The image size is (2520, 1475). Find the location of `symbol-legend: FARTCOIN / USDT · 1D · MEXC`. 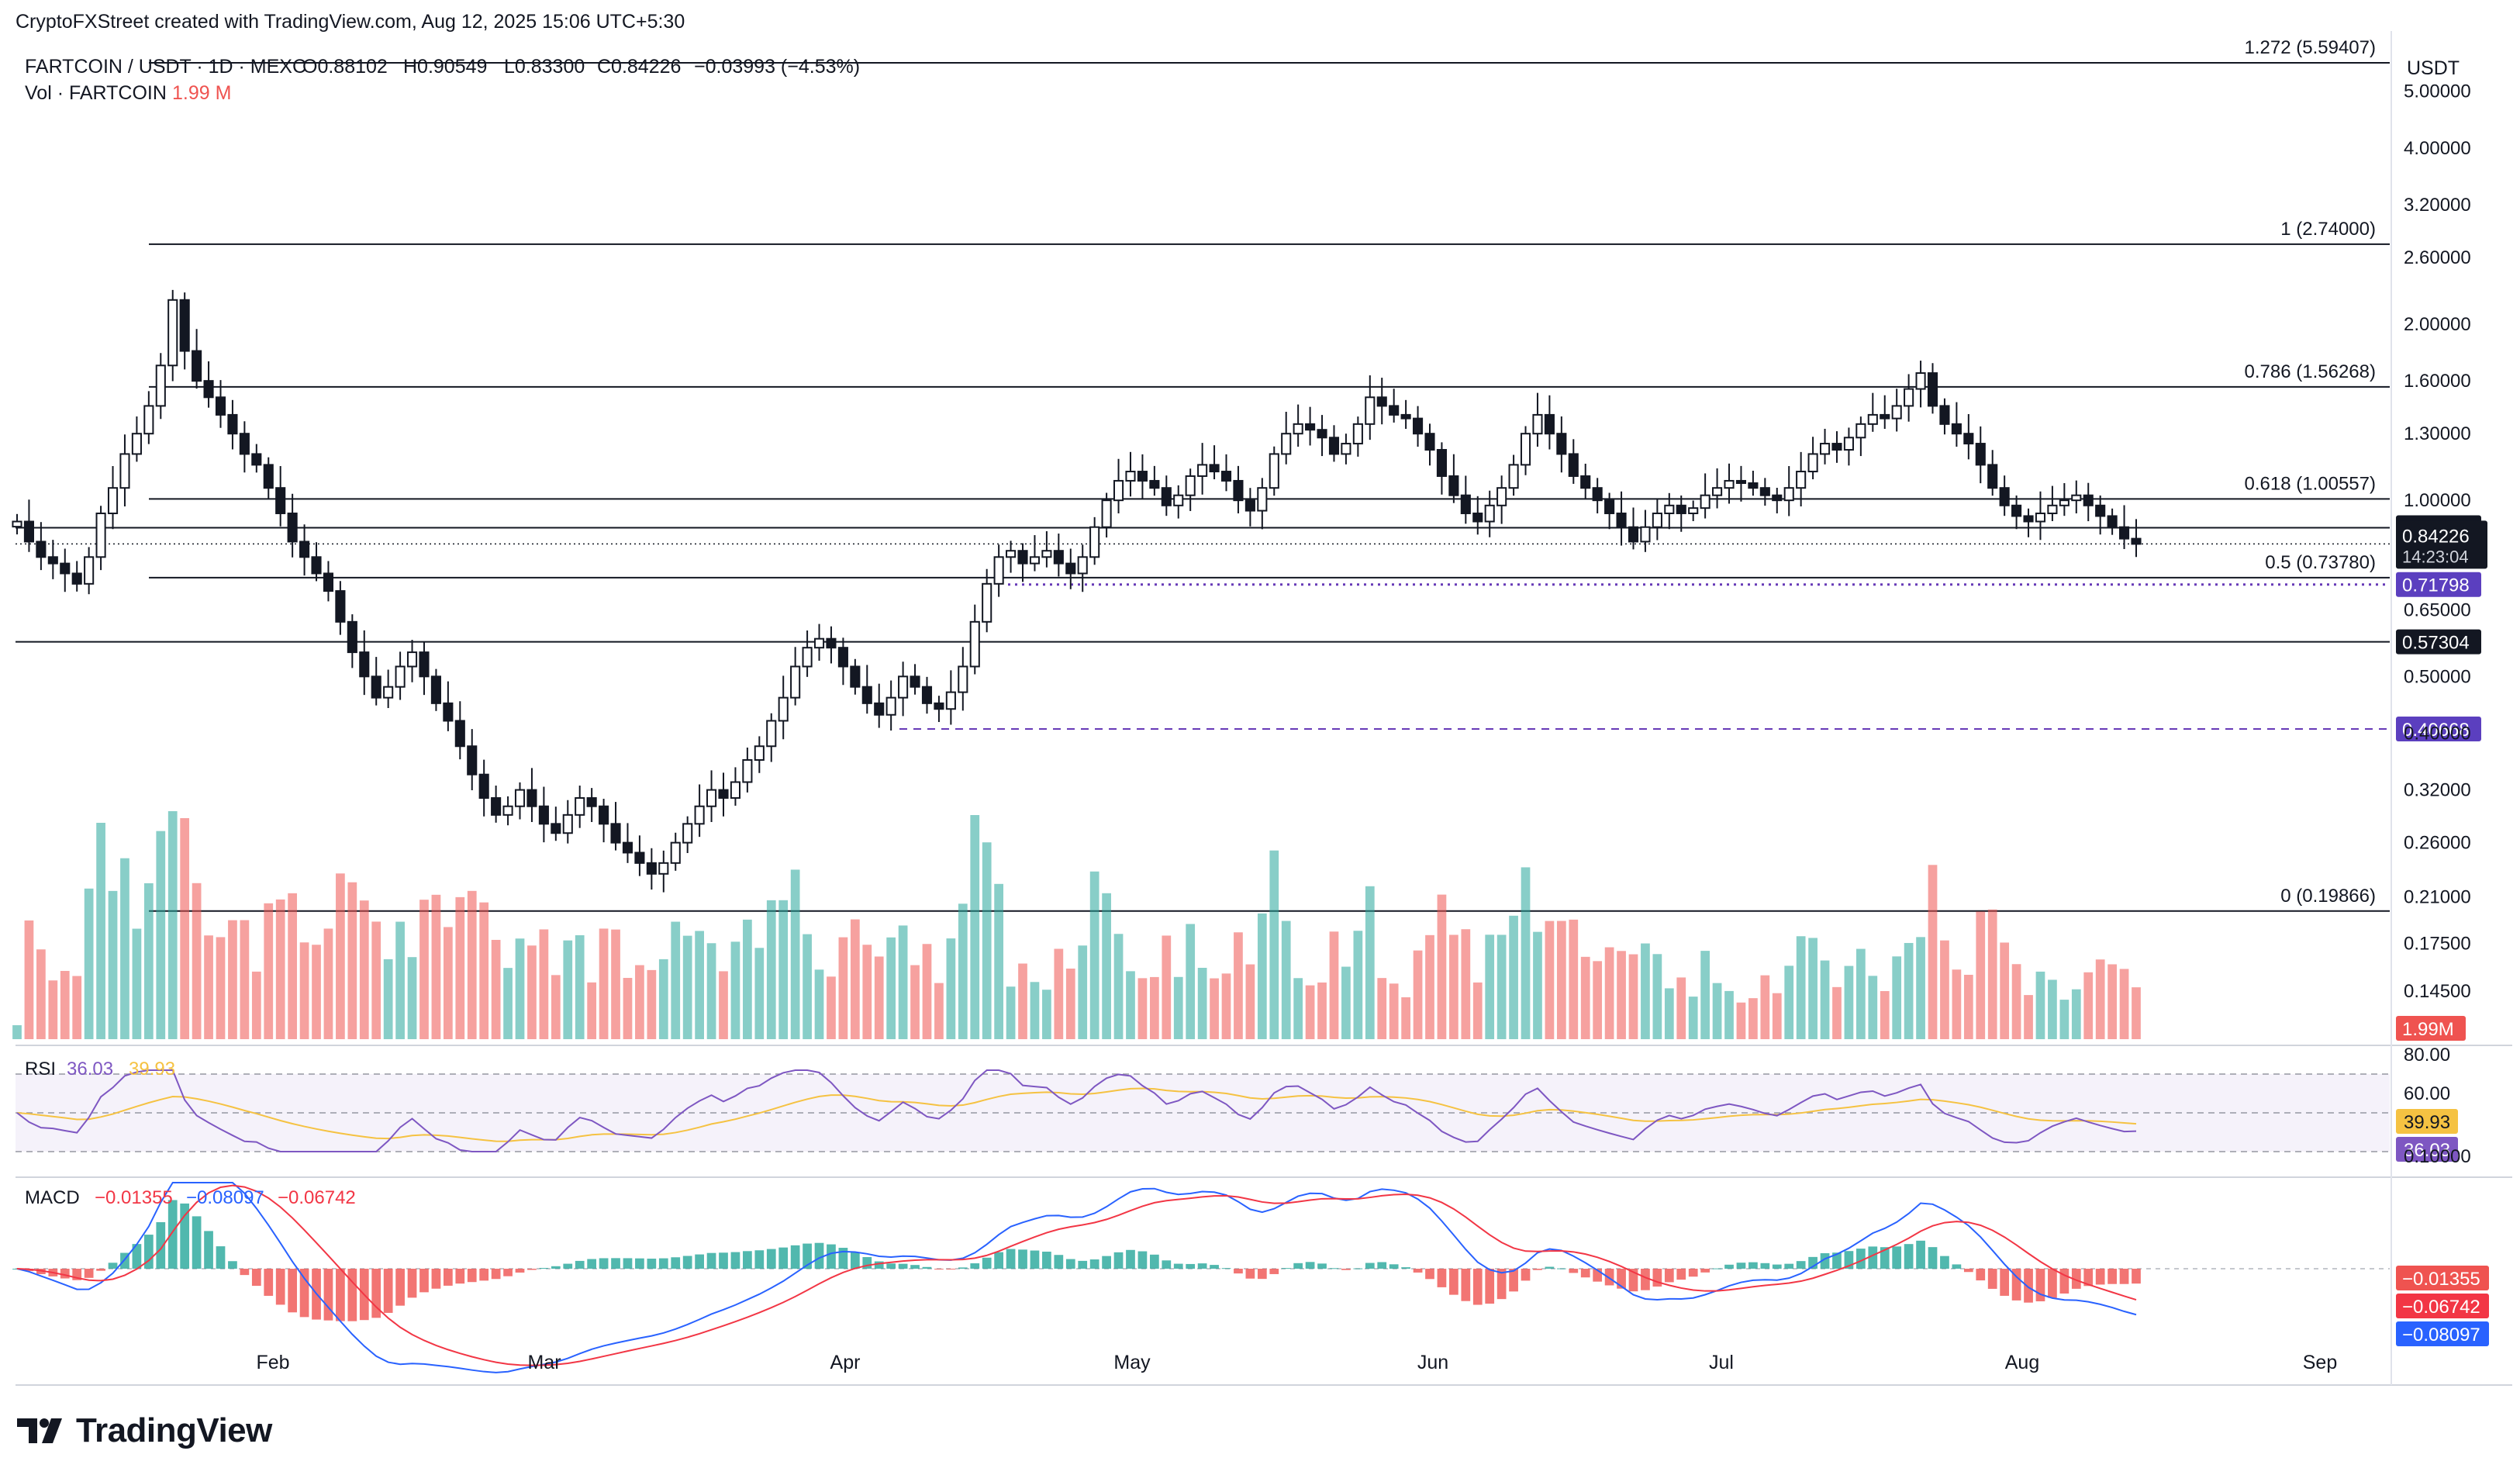

symbol-legend: FARTCOIN / USDT · 1D · MEXC is located at coordinates (165, 67).